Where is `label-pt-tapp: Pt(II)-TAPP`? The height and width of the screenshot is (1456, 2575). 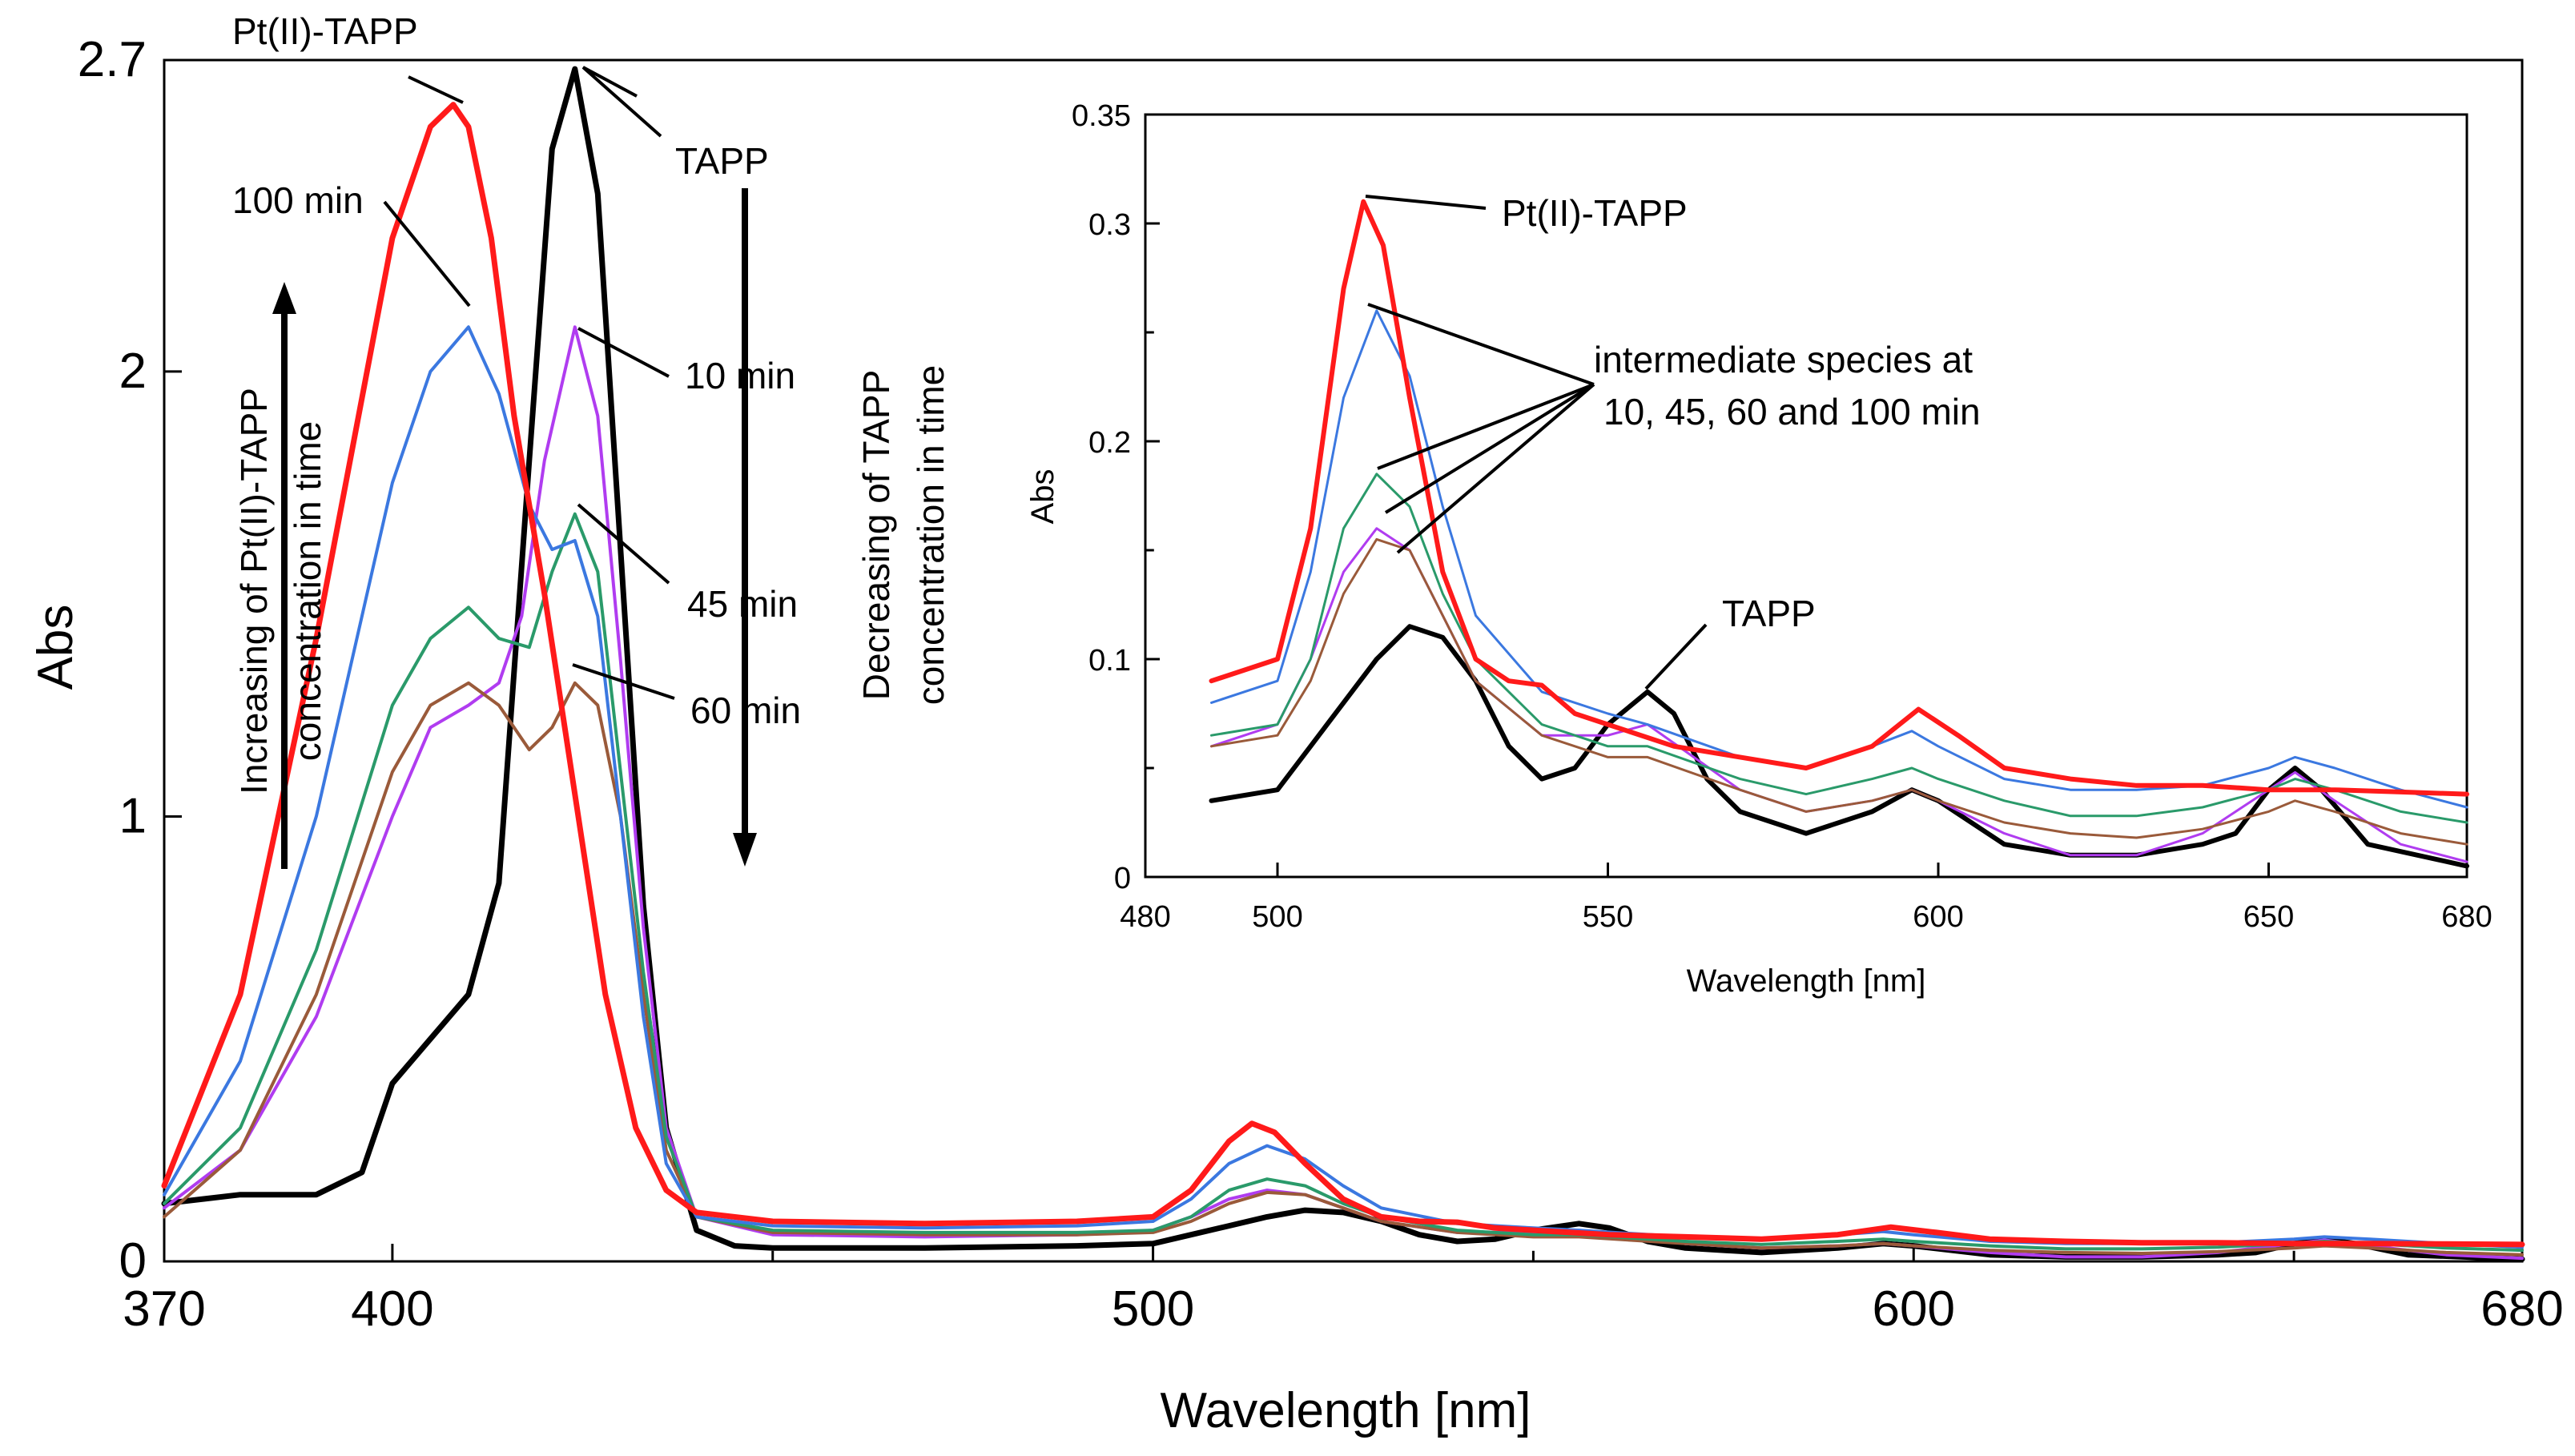
label-pt-tapp: Pt(II)-TAPP is located at coordinates (325, 31).